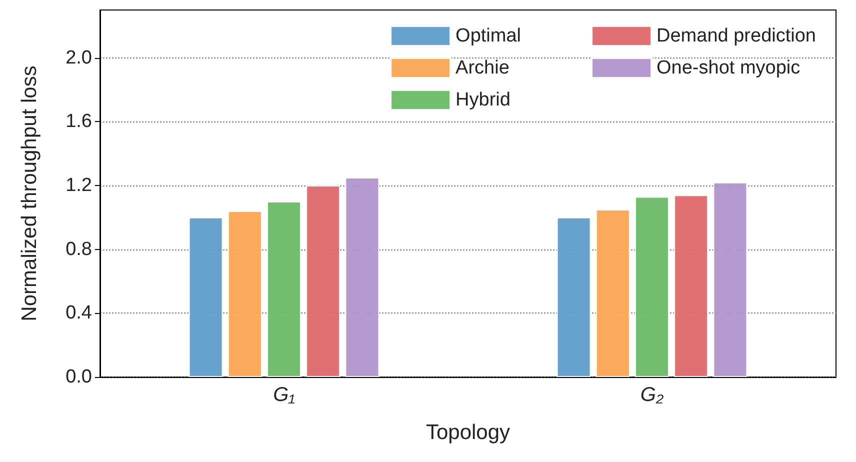 The height and width of the screenshot is (462, 856). I want to click on y-tick-label: 1.6, so click(79, 121).